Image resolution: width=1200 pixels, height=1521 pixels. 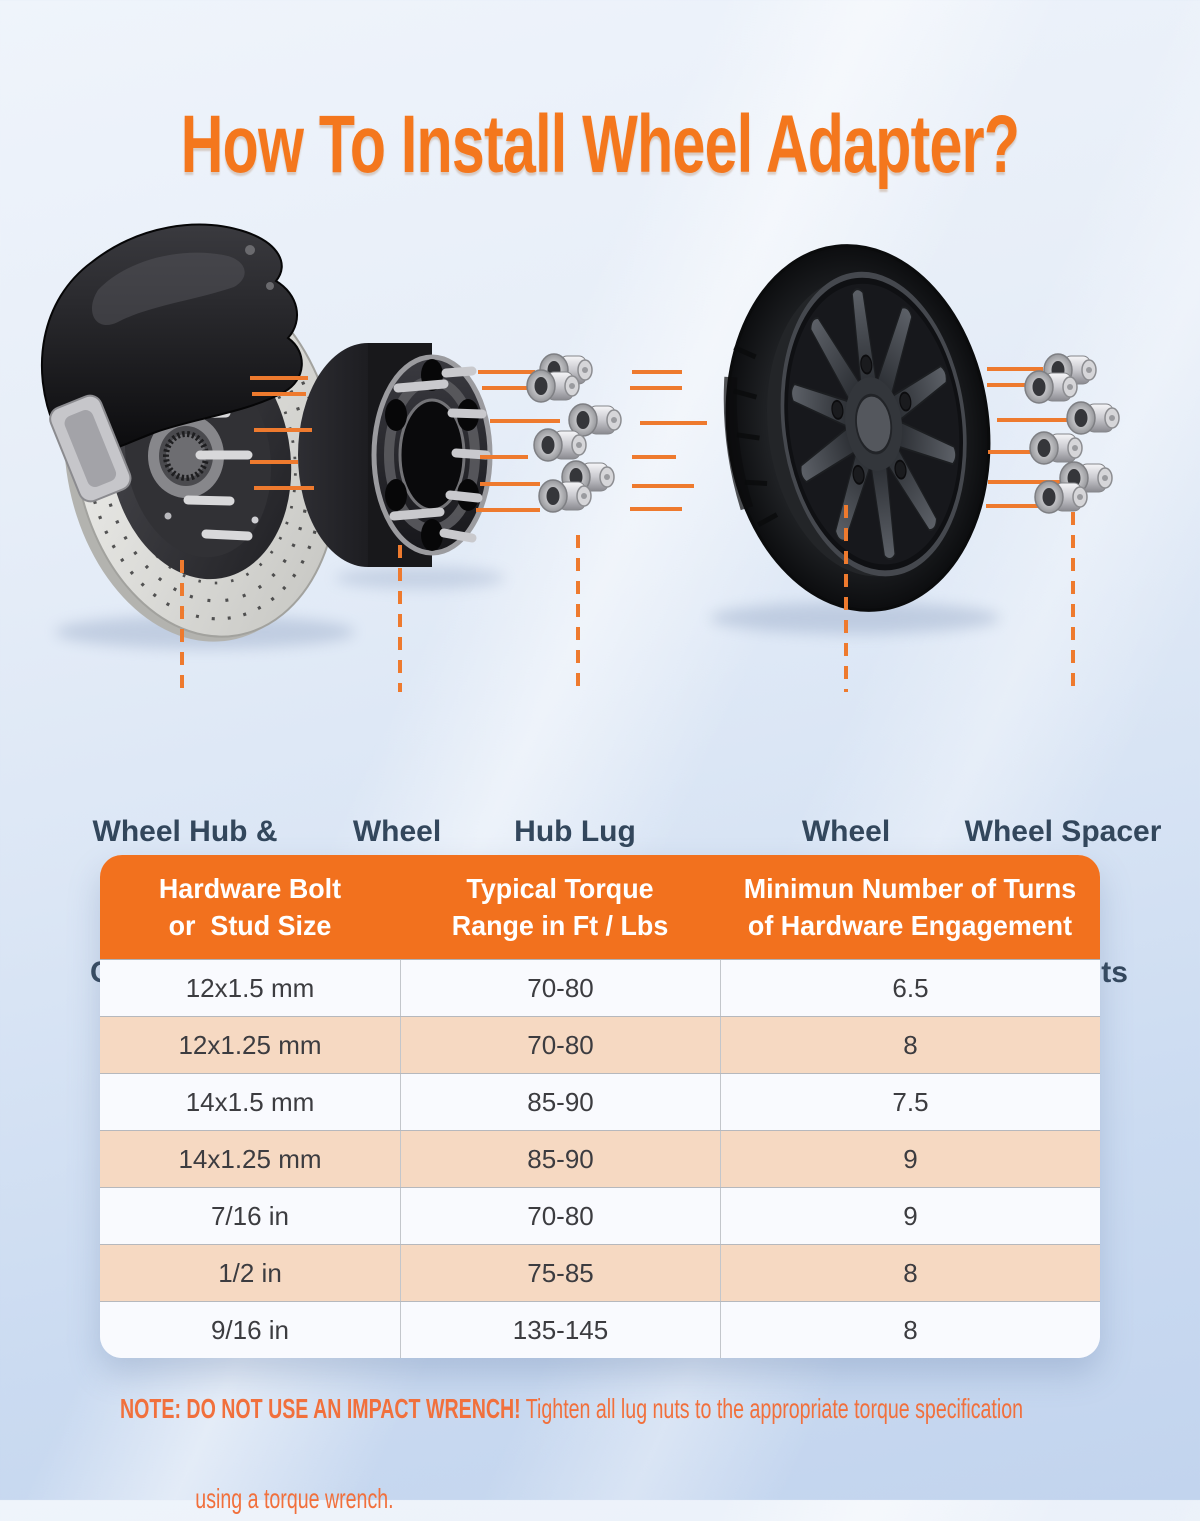 What do you see at coordinates (282, 433) in the screenshot?
I see `callout-lines-rotor` at bounding box center [282, 433].